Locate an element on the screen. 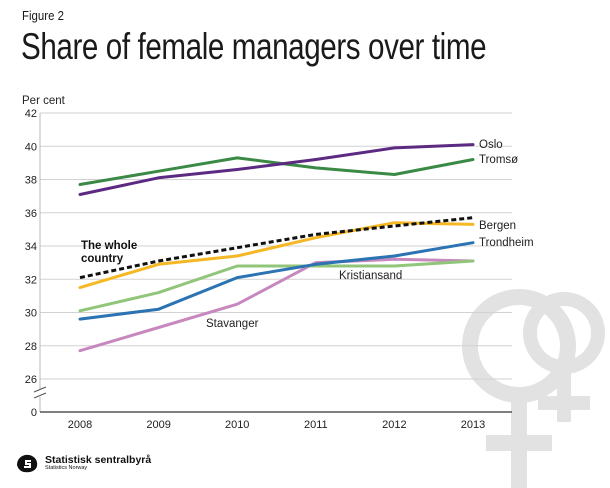  series-label-the-whole-country: The whole is located at coordinates (109, 246).